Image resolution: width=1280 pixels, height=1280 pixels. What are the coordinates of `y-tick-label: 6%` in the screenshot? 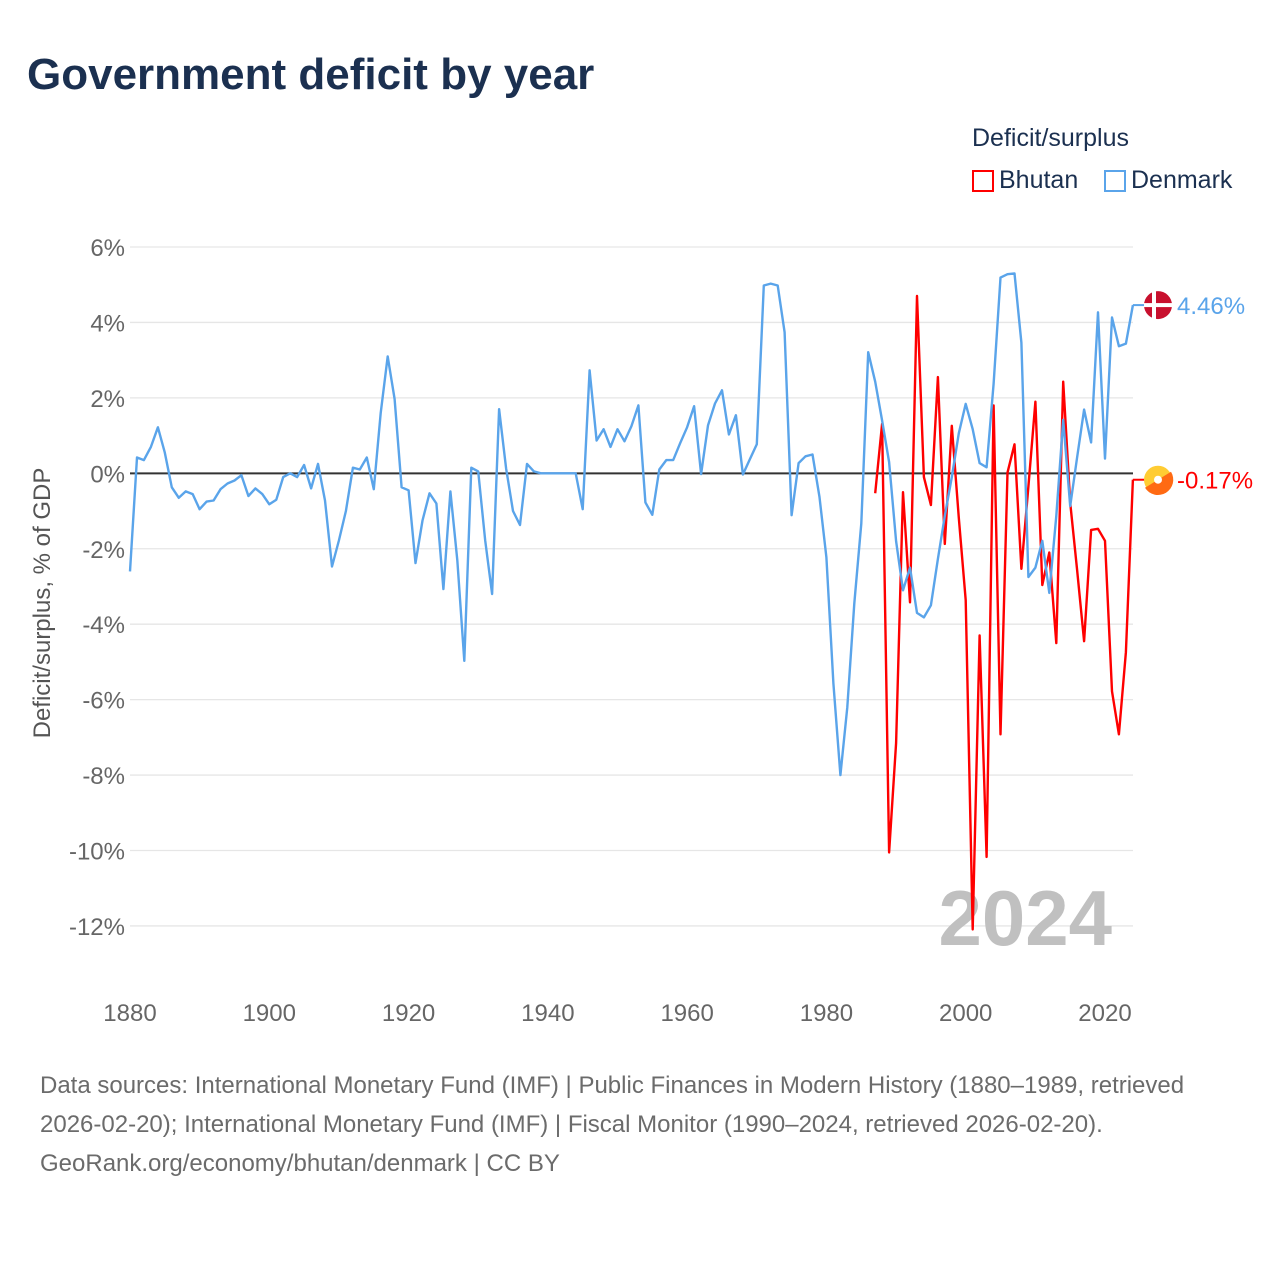 It's located at (107, 248).